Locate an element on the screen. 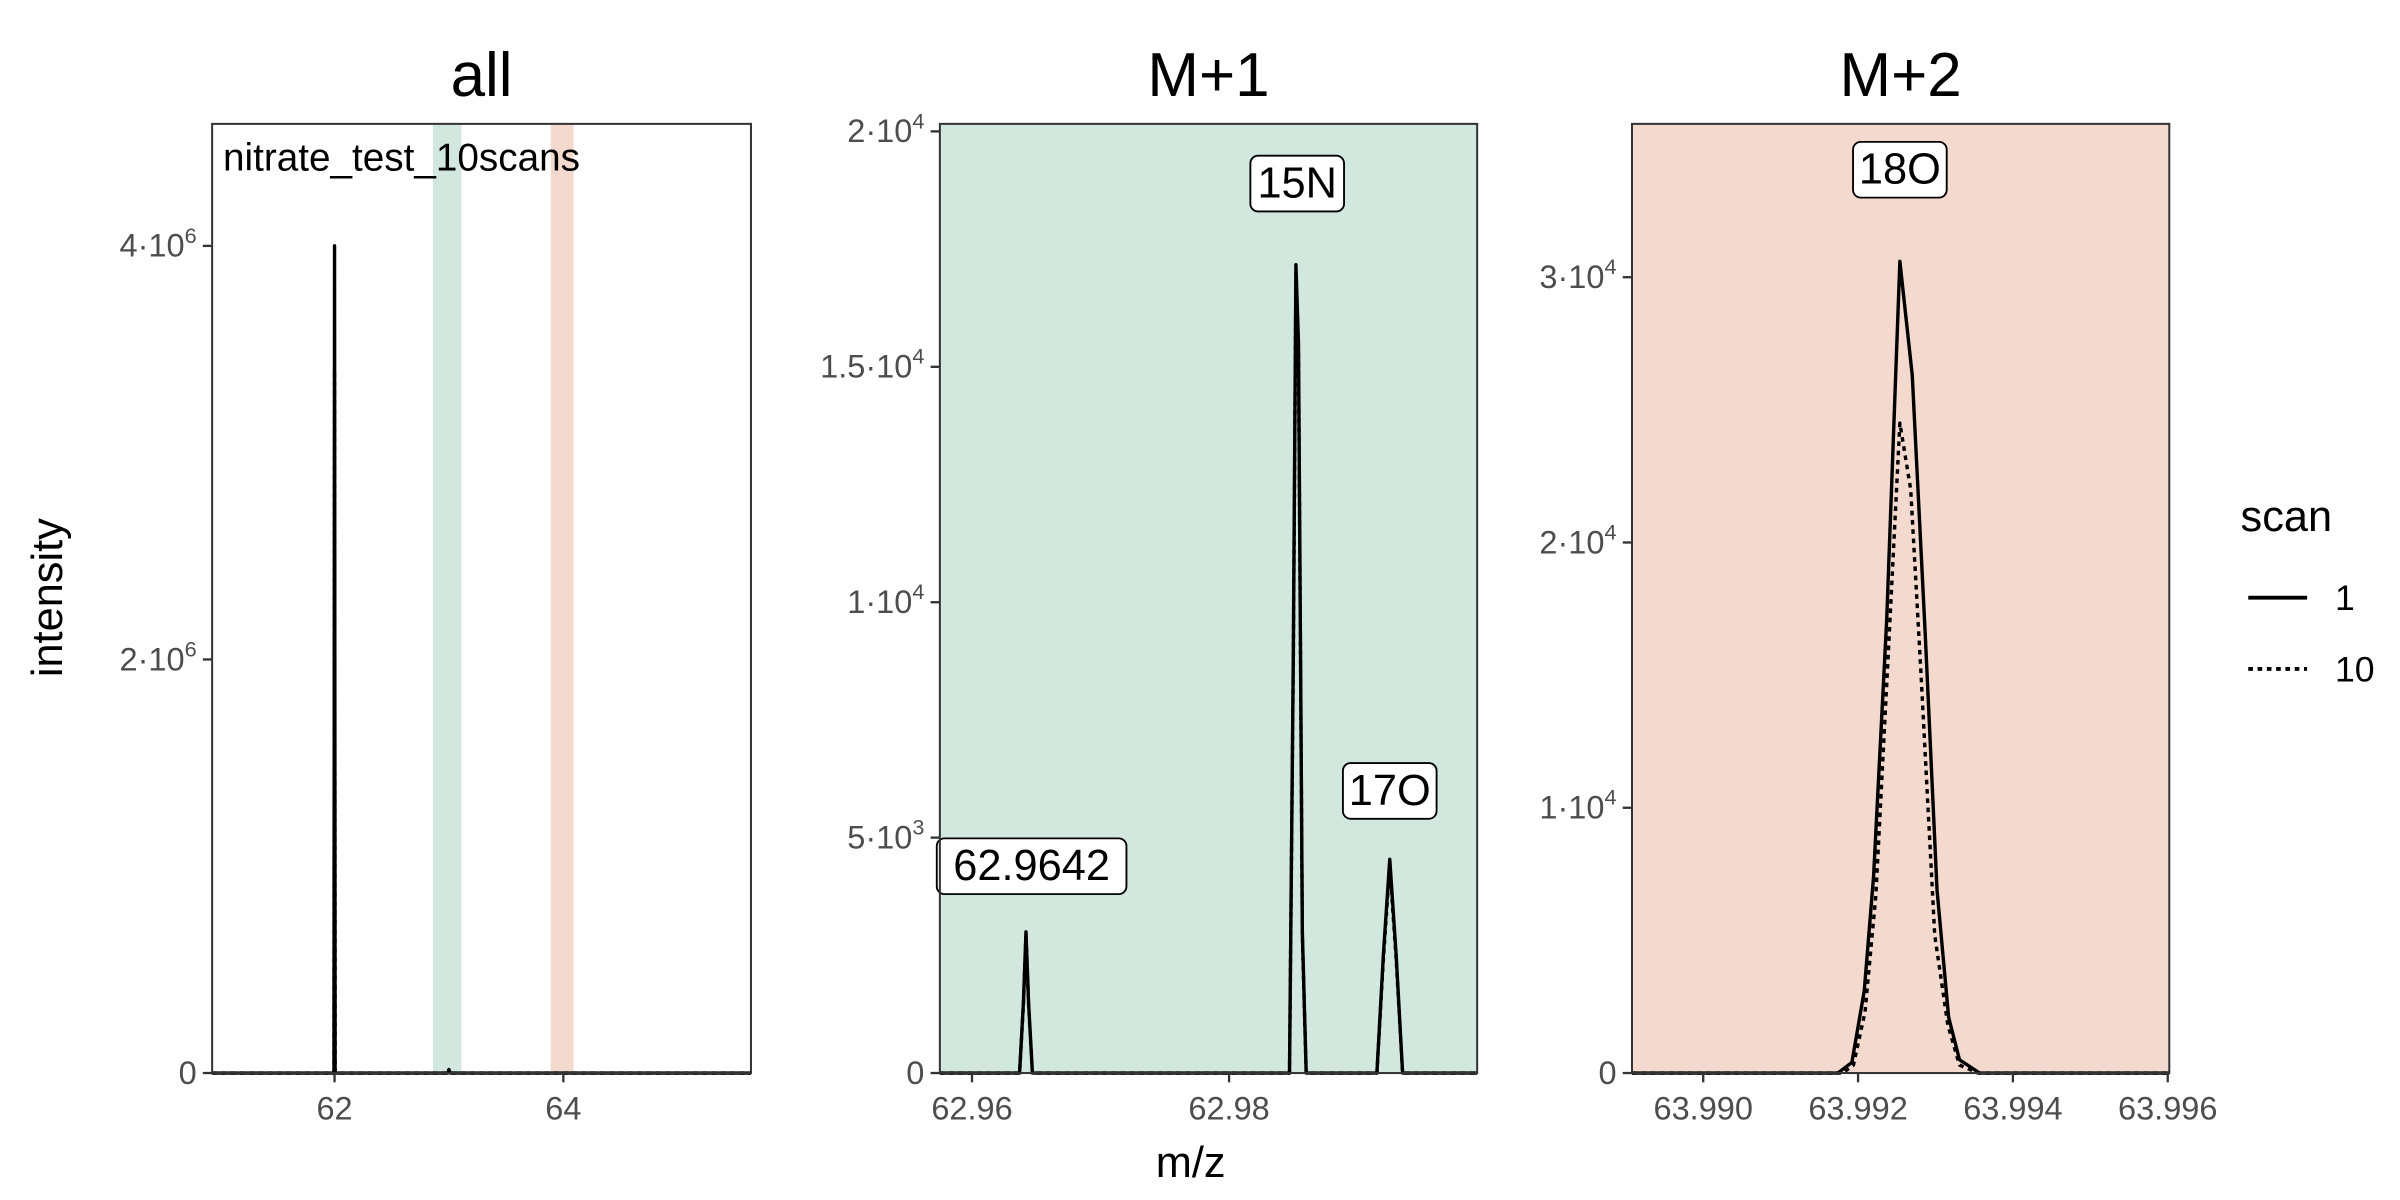  peak-label: 15N is located at coordinates (1297, 184).